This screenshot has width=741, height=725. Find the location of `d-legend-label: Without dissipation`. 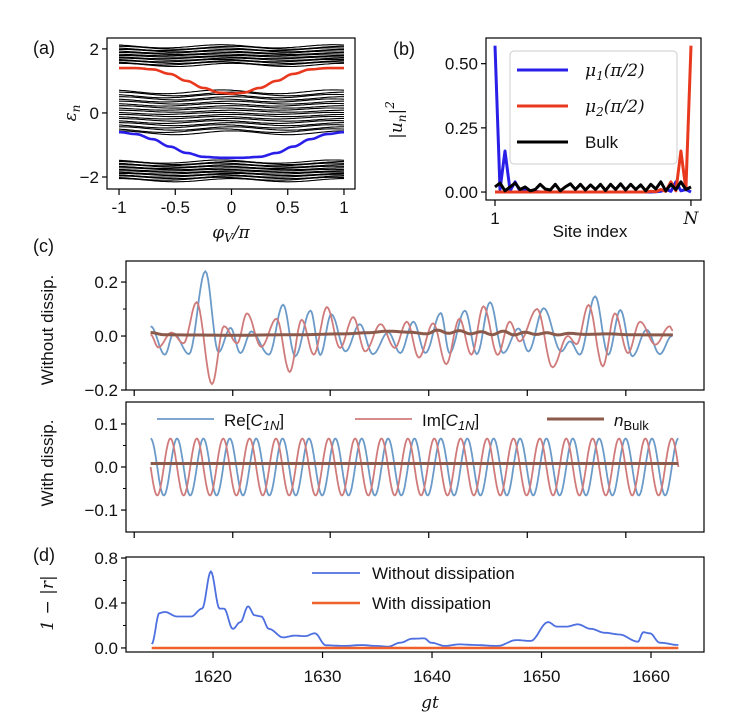

d-legend-label: Without dissipation is located at coordinates (443, 573).